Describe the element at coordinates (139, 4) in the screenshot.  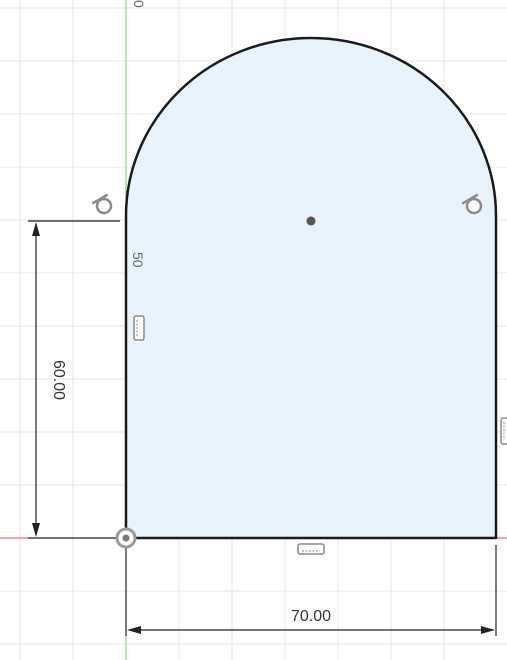
I see `axis-top-marker: 0` at that location.